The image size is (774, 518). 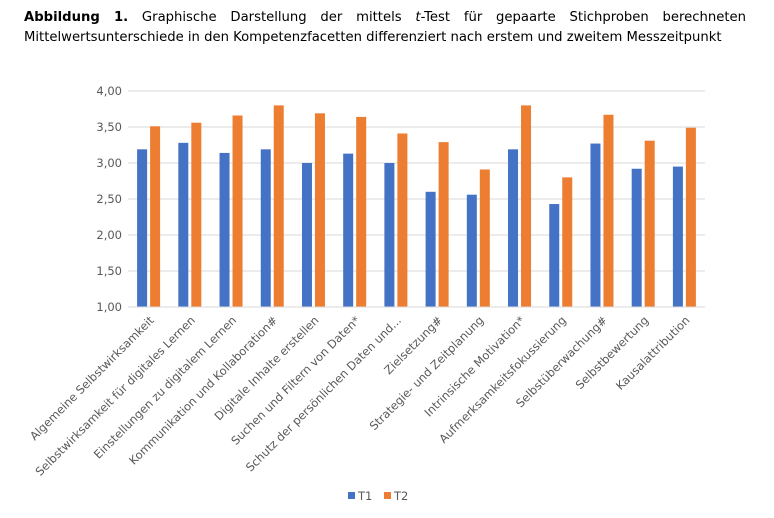 I want to click on y-tick-label: 2,50, so click(x=109, y=199).